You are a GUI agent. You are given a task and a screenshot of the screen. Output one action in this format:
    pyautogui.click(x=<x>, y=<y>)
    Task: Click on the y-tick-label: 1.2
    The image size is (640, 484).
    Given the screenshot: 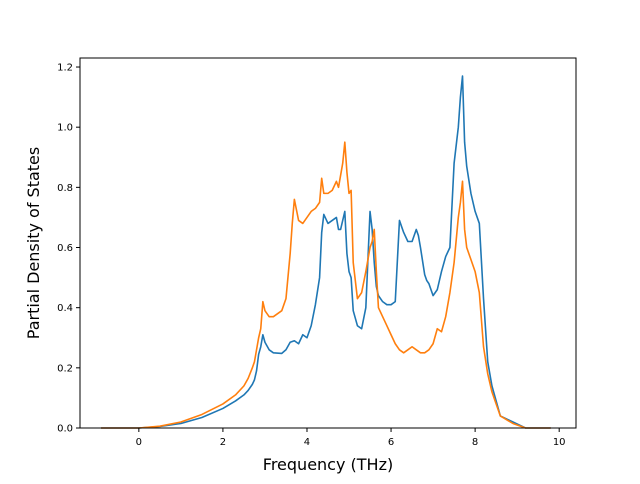 What is the action you would take?
    pyautogui.click(x=65, y=68)
    